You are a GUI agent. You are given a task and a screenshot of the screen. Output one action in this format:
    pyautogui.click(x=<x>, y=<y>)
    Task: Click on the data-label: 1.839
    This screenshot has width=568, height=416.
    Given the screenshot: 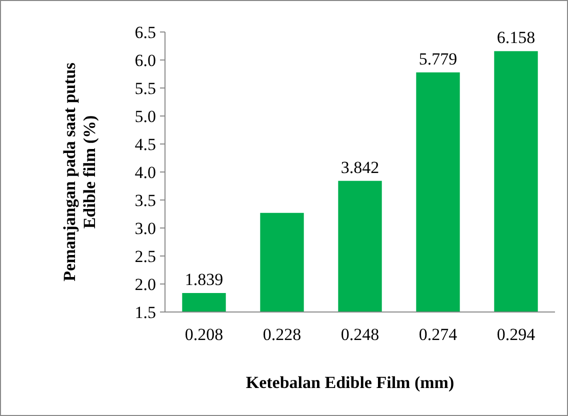 What is the action you would take?
    pyautogui.click(x=204, y=280)
    